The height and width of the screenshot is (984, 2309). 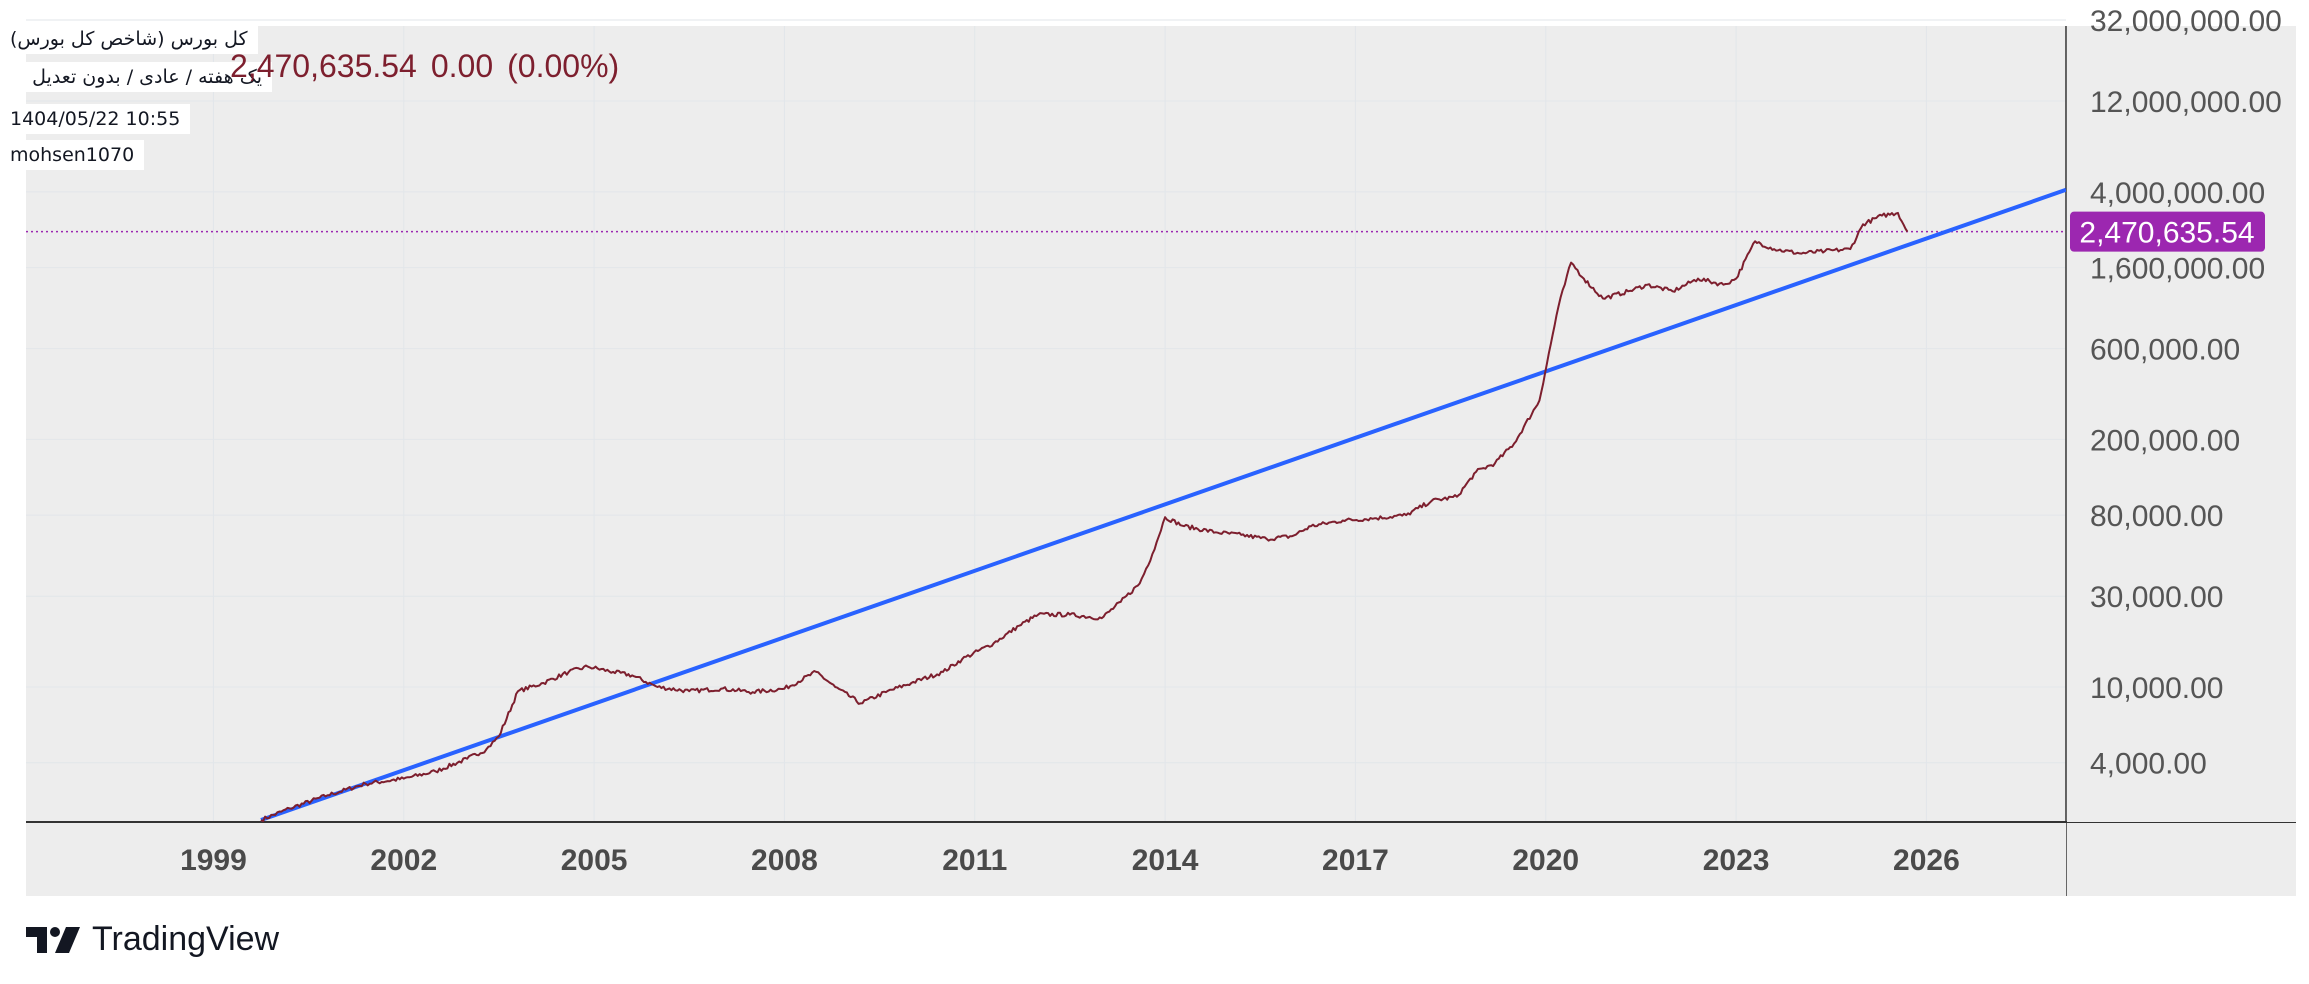 I want to click on interval-label: یک هفته / عادی / بدون تعدیل, so click(x=136, y=77).